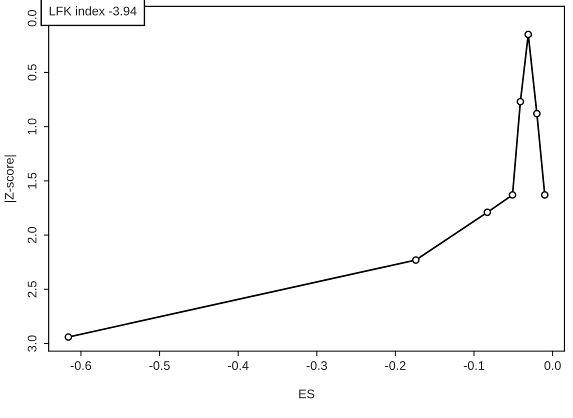 The image size is (573, 418). What do you see at coordinates (10, 178) in the screenshot?
I see `y-axis-title: |Z-score|` at bounding box center [10, 178].